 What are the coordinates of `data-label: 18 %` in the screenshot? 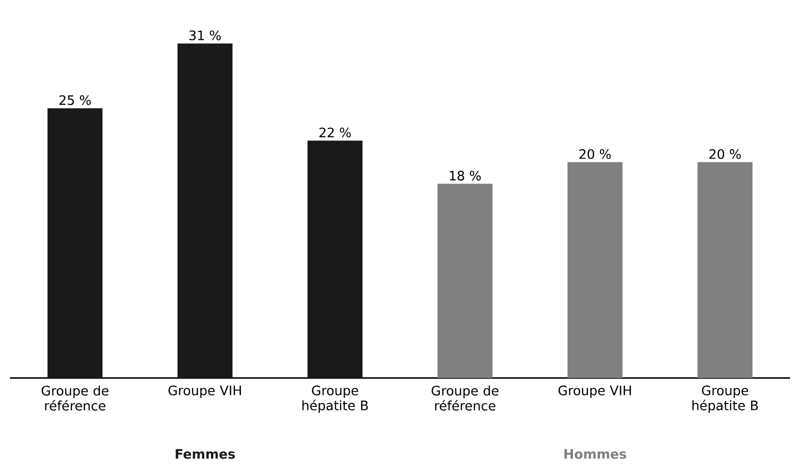 It's located at (465, 175).